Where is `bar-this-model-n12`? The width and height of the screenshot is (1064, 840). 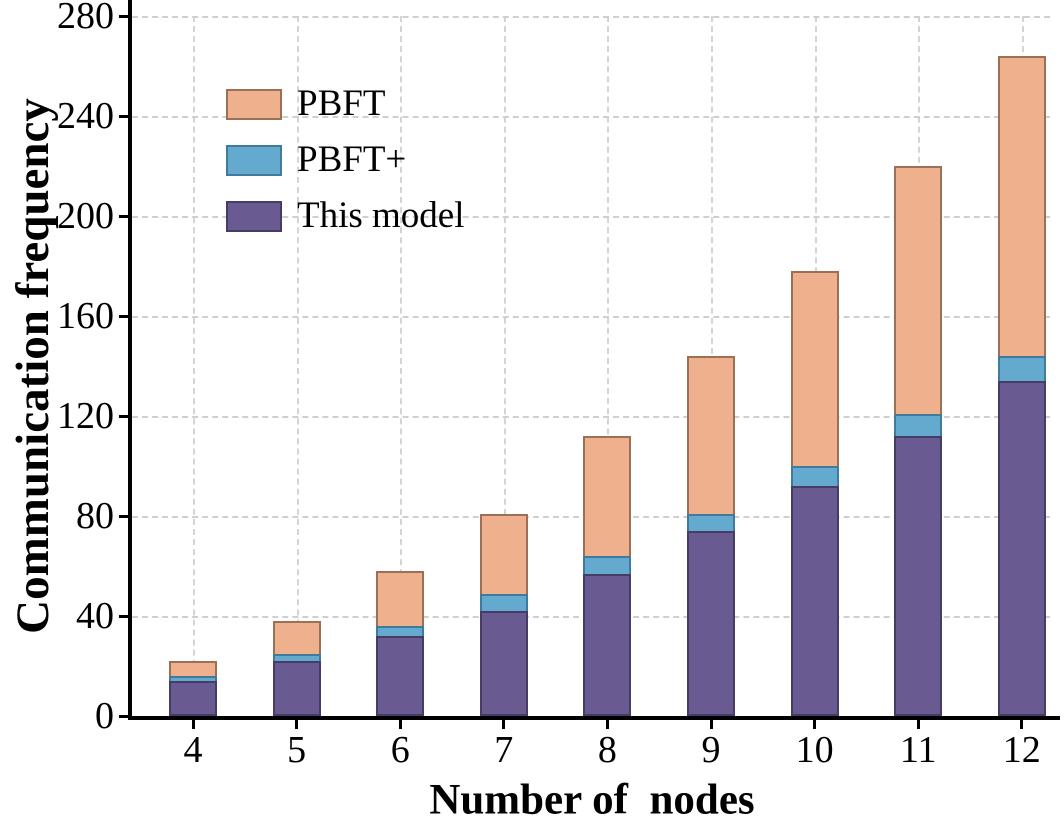 bar-this-model-n12 is located at coordinates (1021, 548).